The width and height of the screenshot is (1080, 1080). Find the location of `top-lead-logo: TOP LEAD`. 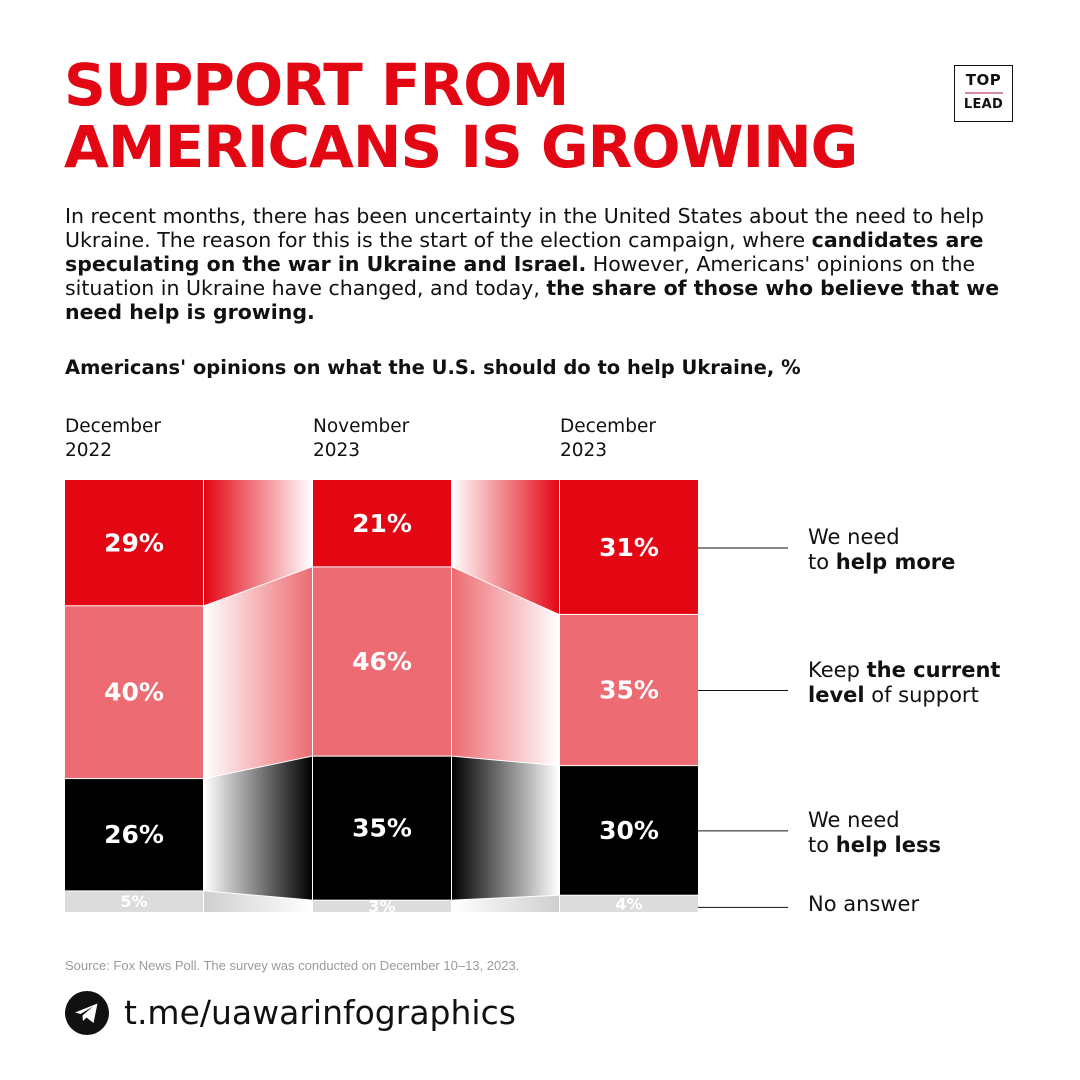

top-lead-logo: TOP LEAD is located at coordinates (983, 93).